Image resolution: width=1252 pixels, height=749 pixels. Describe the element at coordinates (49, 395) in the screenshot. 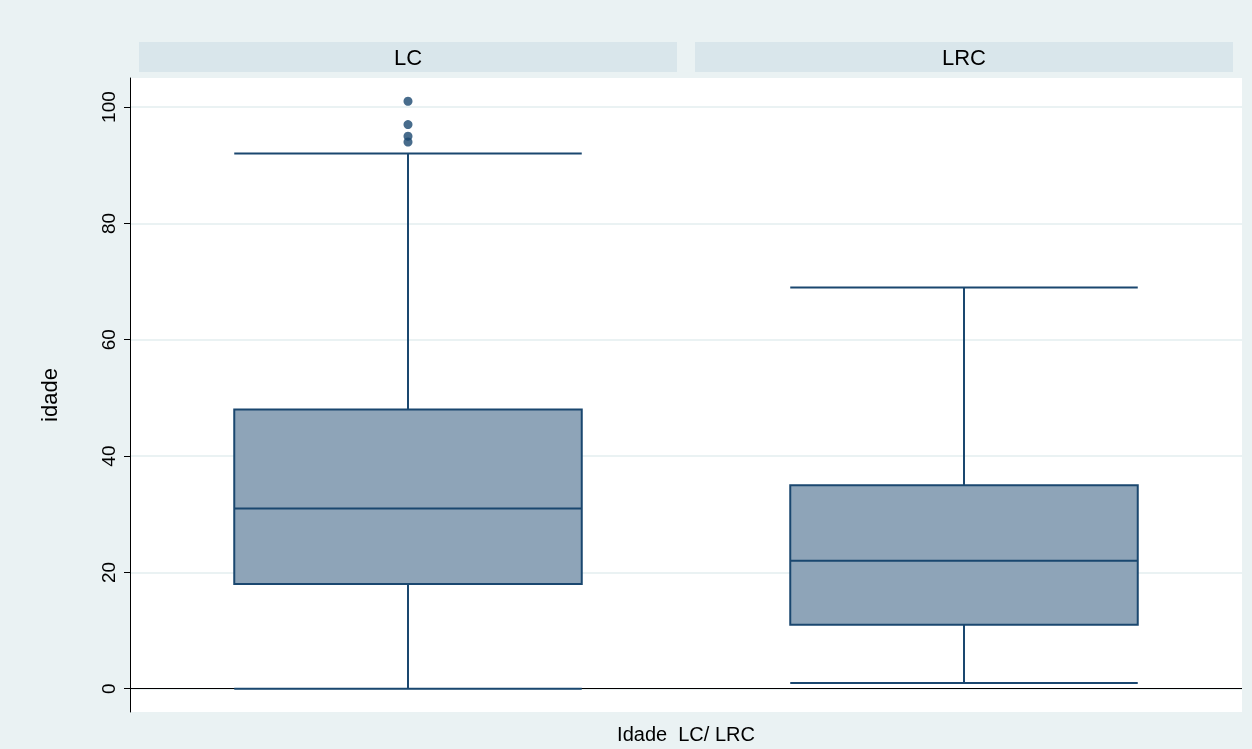

I see `y-axis-title: idade` at that location.